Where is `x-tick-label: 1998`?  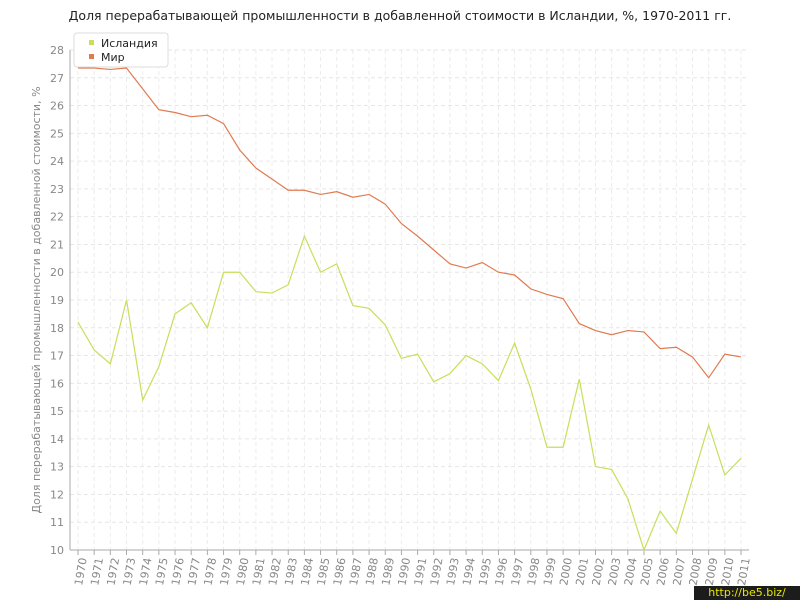
x-tick-label: 1998 is located at coordinates (534, 572).